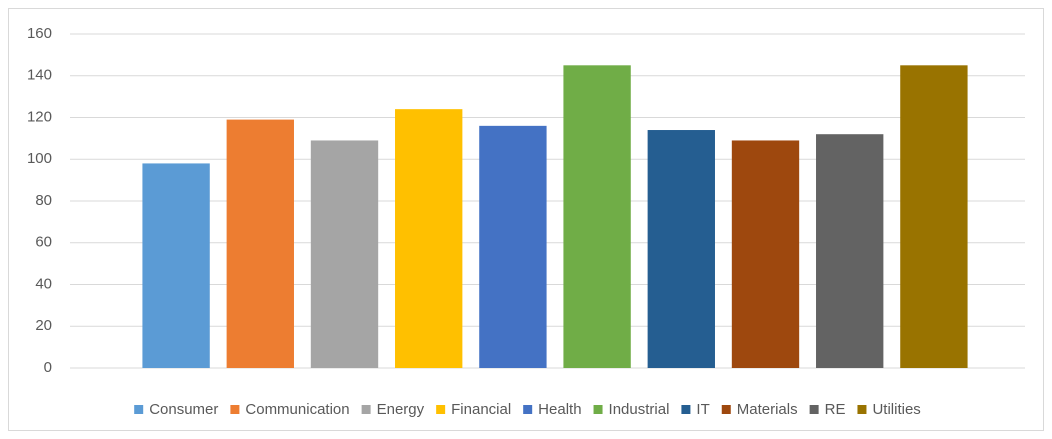 This screenshot has width=1052, height=439. Describe the element at coordinates (39, 116) in the screenshot. I see `y-tick-label: 120` at that location.